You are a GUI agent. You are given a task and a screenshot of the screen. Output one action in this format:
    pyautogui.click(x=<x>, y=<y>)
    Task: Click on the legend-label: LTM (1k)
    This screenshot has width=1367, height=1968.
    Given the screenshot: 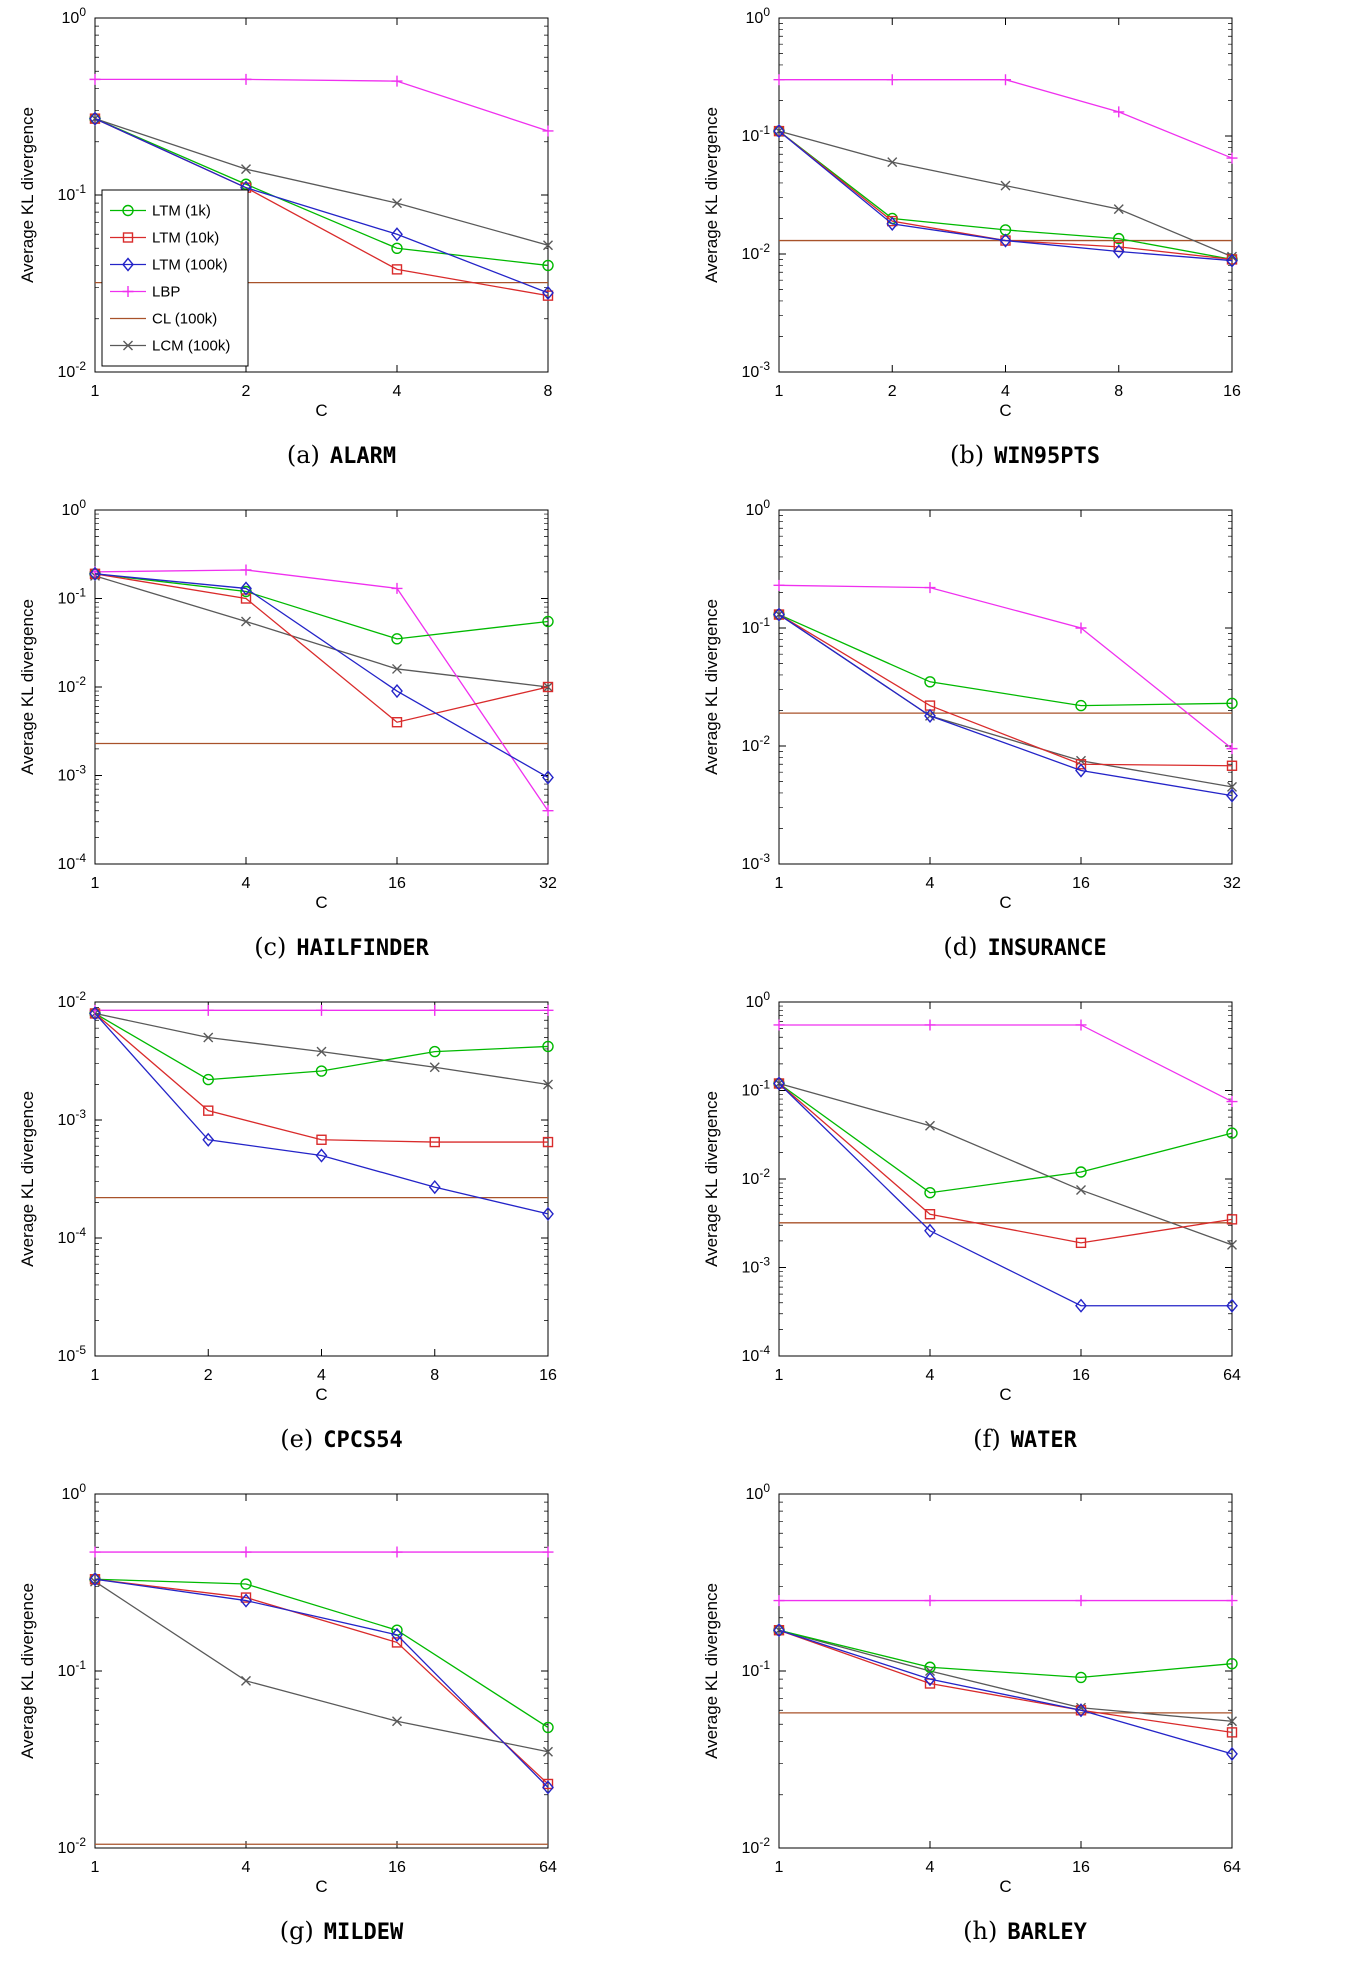 What is the action you would take?
    pyautogui.click(x=181, y=211)
    